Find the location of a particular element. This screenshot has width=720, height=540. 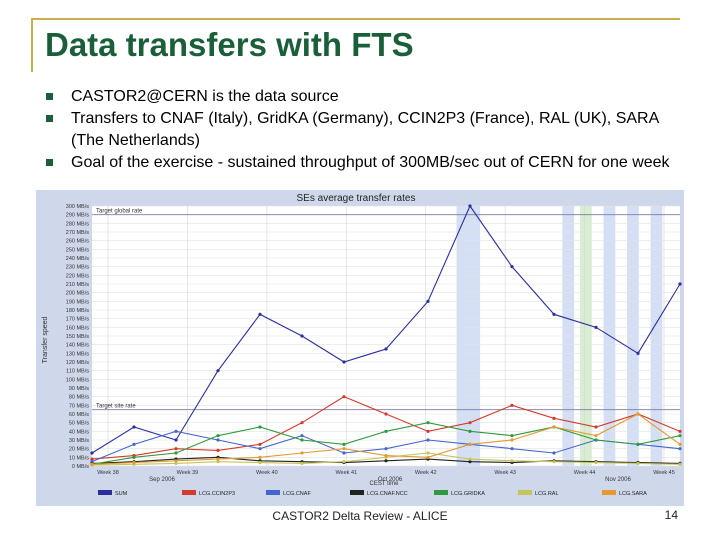

y-tick-label: 150 MB/s is located at coordinates (77, 337).